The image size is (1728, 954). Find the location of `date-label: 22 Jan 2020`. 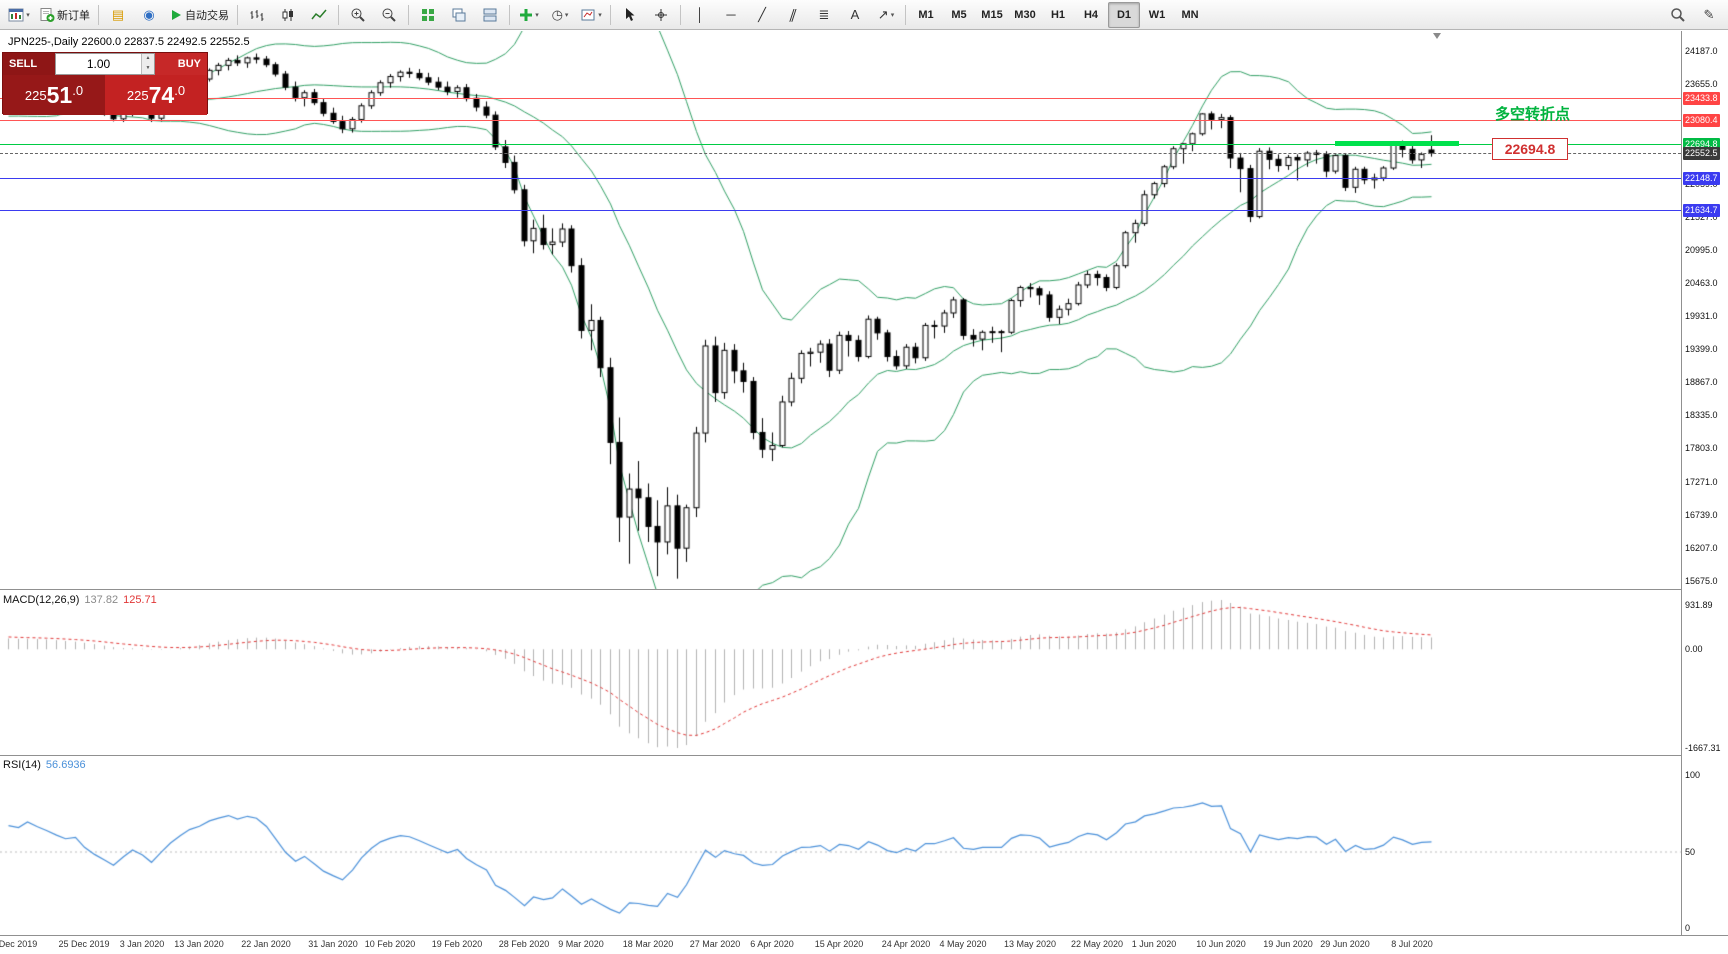

date-label: 22 Jan 2020 is located at coordinates (266, 944).